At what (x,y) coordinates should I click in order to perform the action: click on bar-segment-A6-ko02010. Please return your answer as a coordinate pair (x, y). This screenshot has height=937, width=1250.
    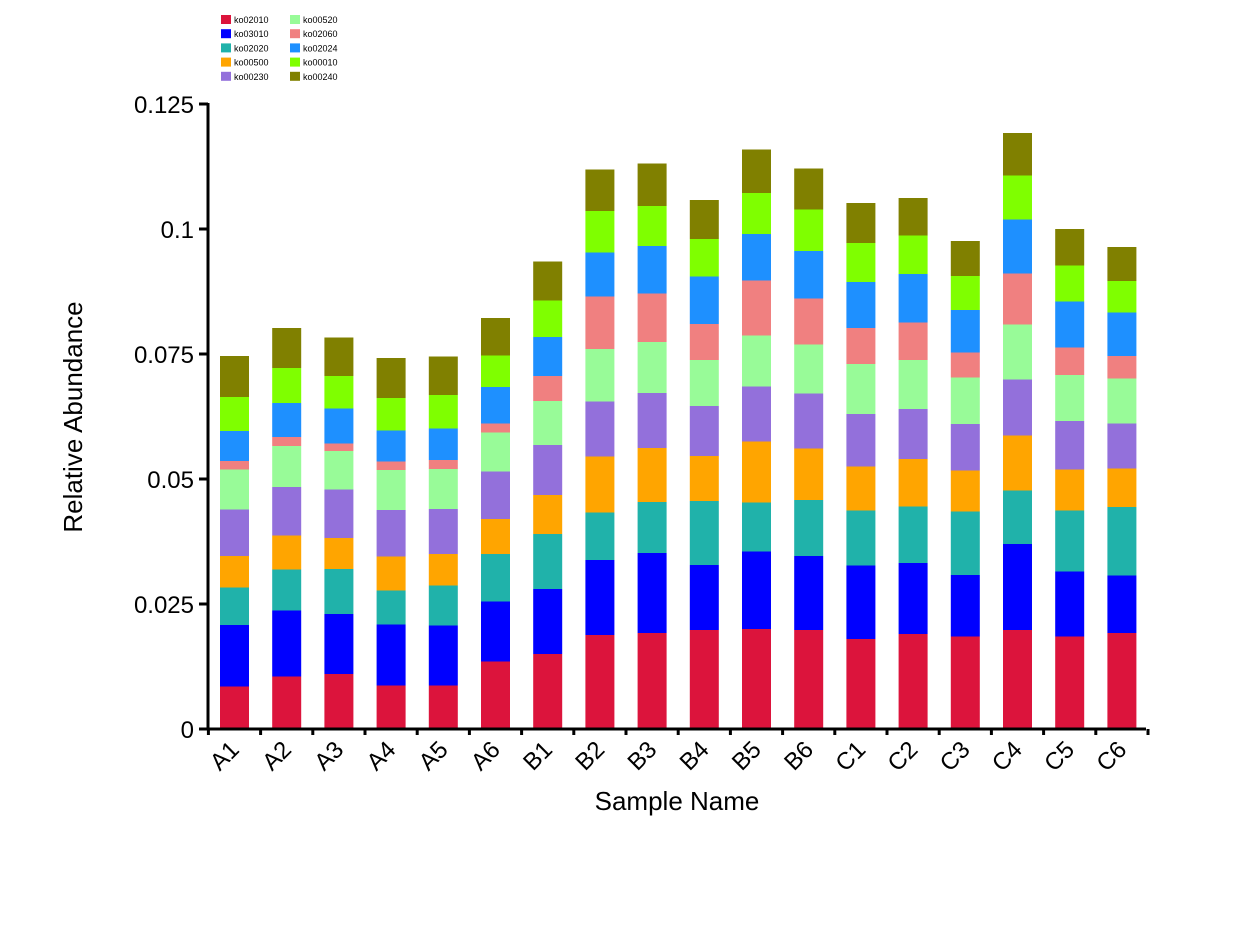
    Looking at the image, I should click on (495, 695).